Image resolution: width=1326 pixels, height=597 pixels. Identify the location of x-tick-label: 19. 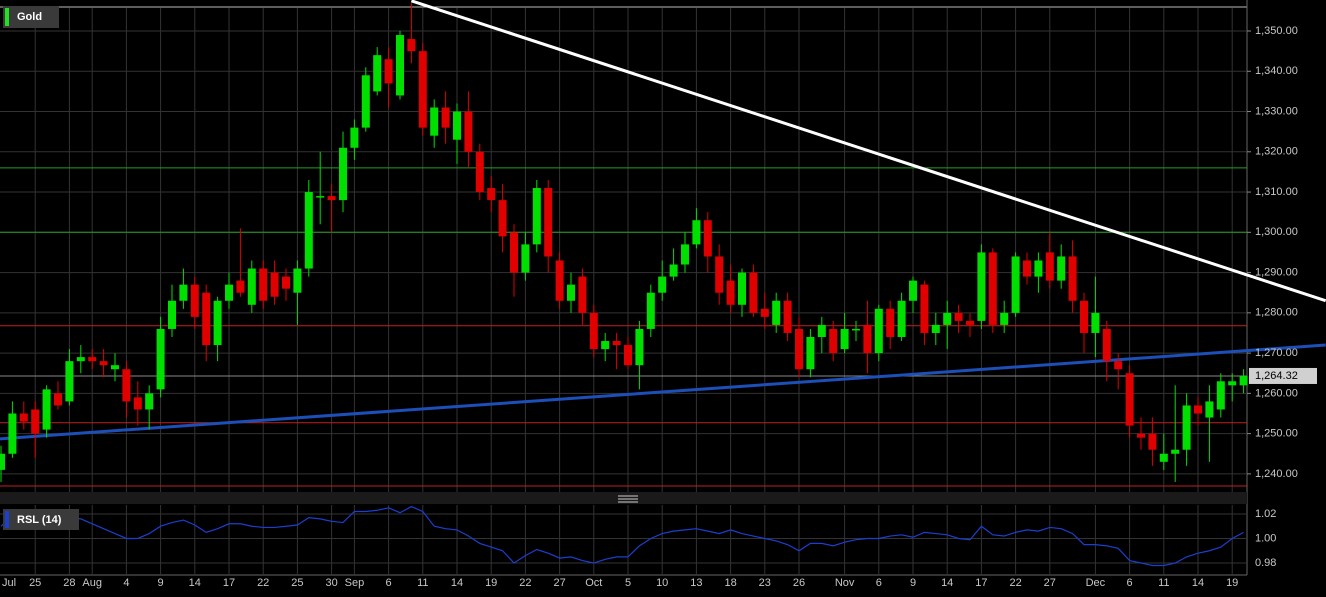
(1232, 583).